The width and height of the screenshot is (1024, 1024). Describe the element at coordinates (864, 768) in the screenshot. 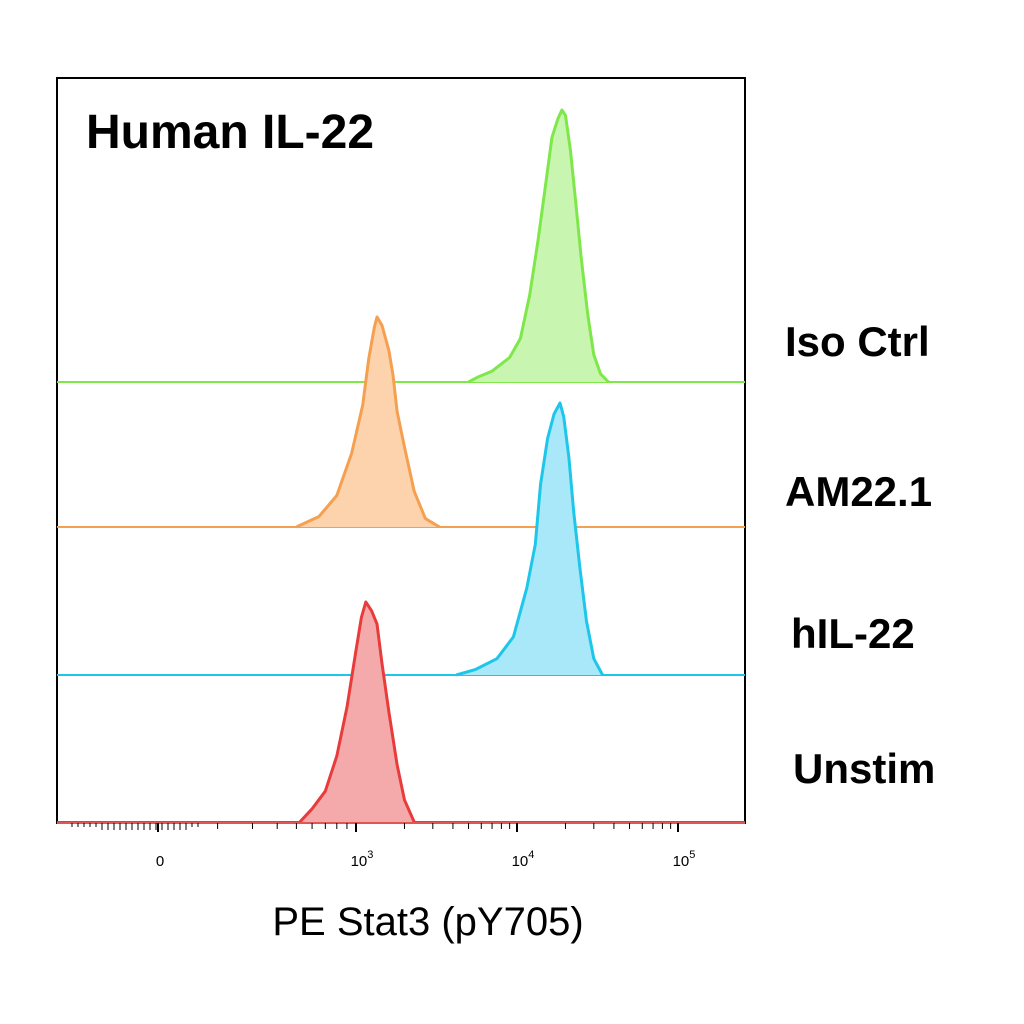

I see `series-label-unstim: Unstim` at that location.